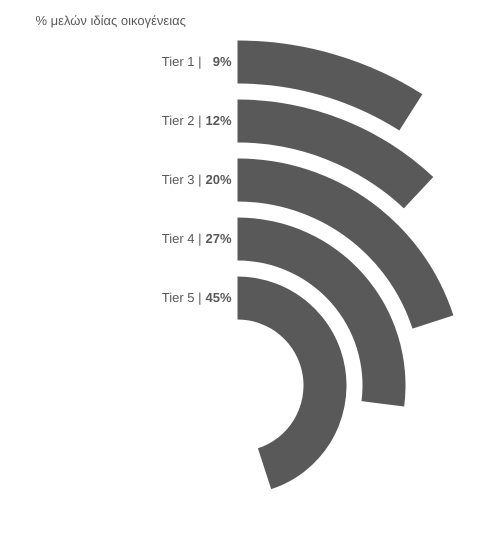 Image resolution: width=485 pixels, height=535 pixels. What do you see at coordinates (218, 179) in the screenshot?
I see `data-label: 20%` at bounding box center [218, 179].